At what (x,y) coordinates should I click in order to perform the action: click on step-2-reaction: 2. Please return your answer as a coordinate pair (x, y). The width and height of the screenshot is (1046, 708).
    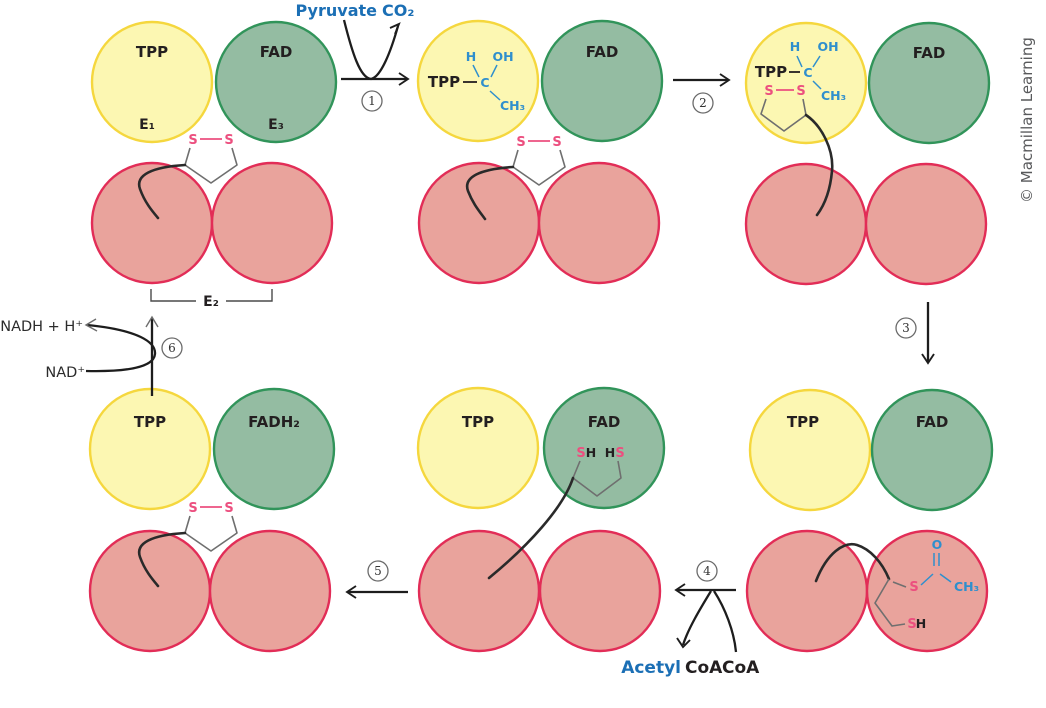
    Looking at the image, I should click on (702, 93).